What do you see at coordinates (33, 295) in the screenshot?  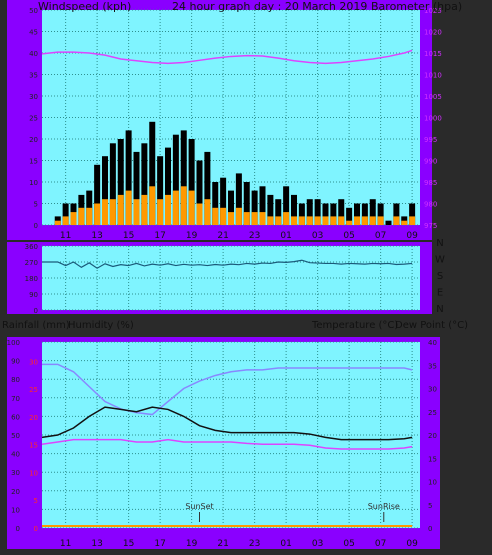 I see `direction-y-tick: 90` at bounding box center [33, 295].